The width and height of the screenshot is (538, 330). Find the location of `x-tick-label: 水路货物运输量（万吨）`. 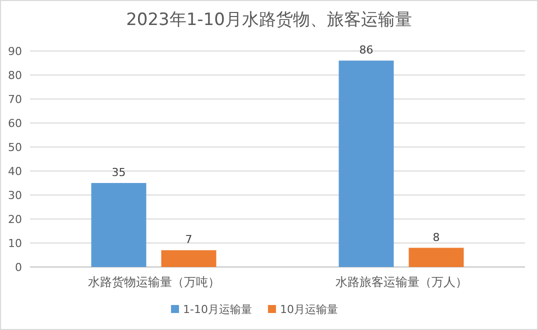

x-tick-label: 水路货物运输量（万吨） is located at coordinates (154, 282).